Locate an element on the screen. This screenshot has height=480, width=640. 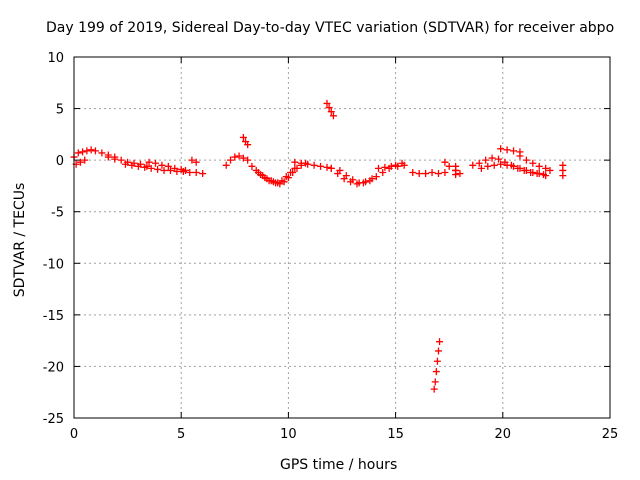
y-tick-label: -15 is located at coordinates (53, 316).